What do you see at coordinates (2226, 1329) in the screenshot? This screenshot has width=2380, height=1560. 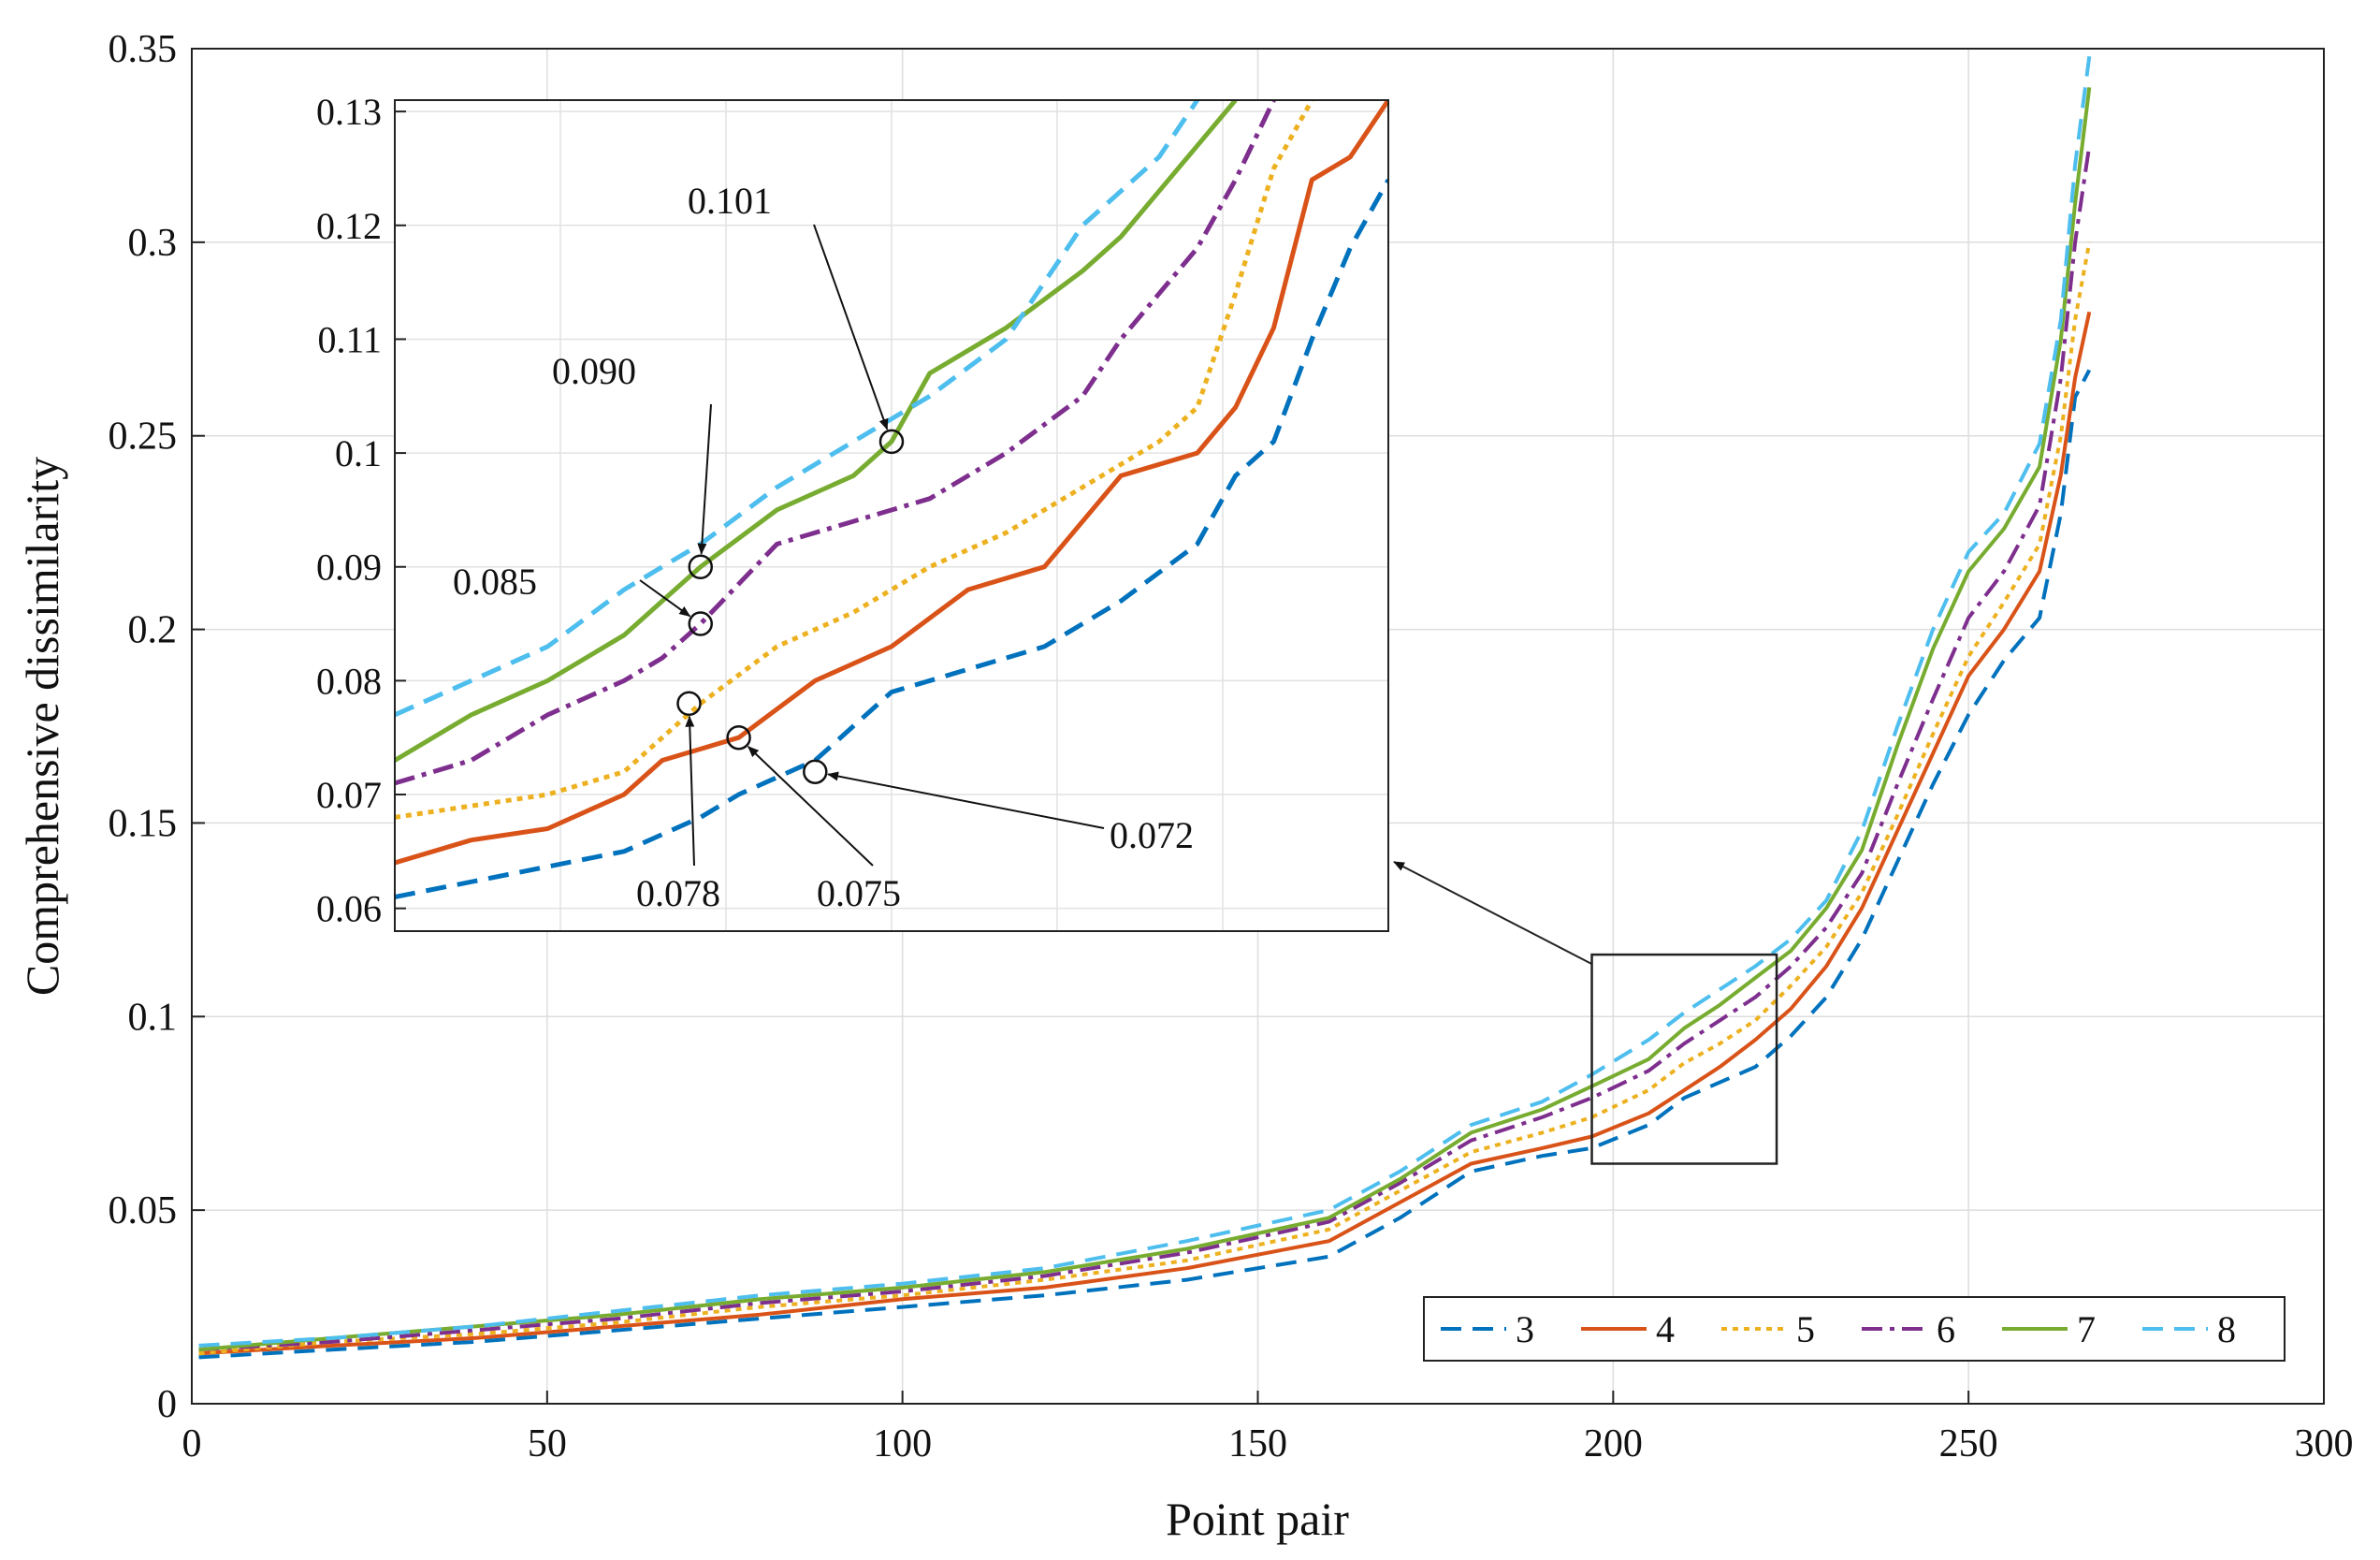 I see `legend-label-8: 8` at bounding box center [2226, 1329].